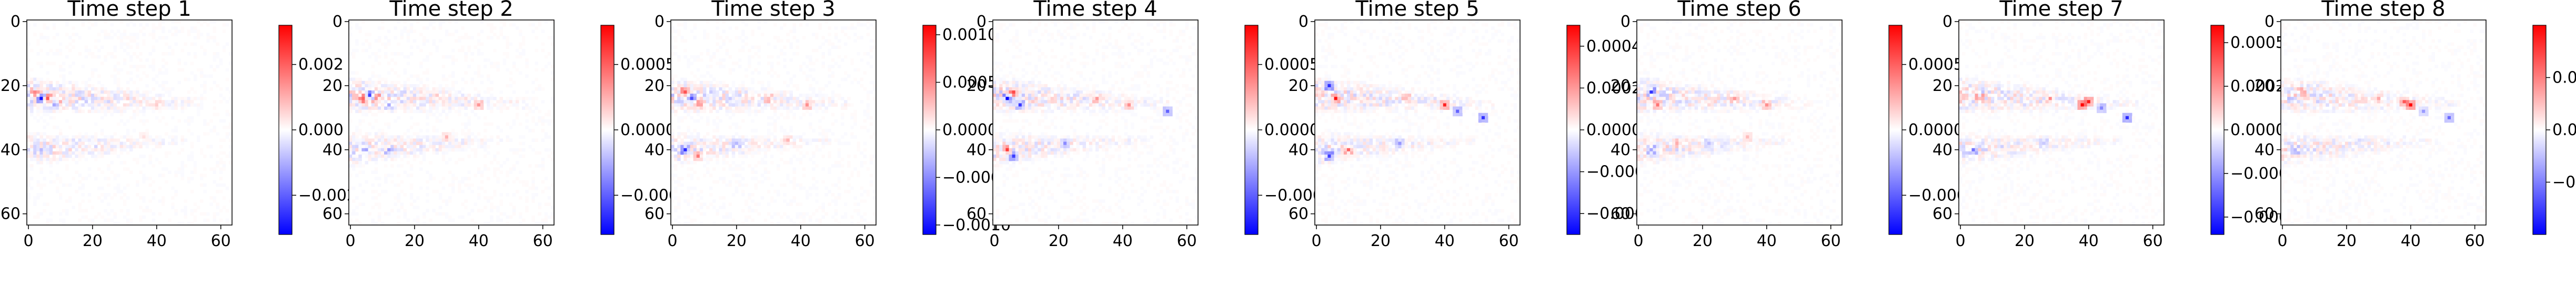  What do you see at coordinates (673, 241) in the screenshot?
I see `x-tick-label: 0` at bounding box center [673, 241].